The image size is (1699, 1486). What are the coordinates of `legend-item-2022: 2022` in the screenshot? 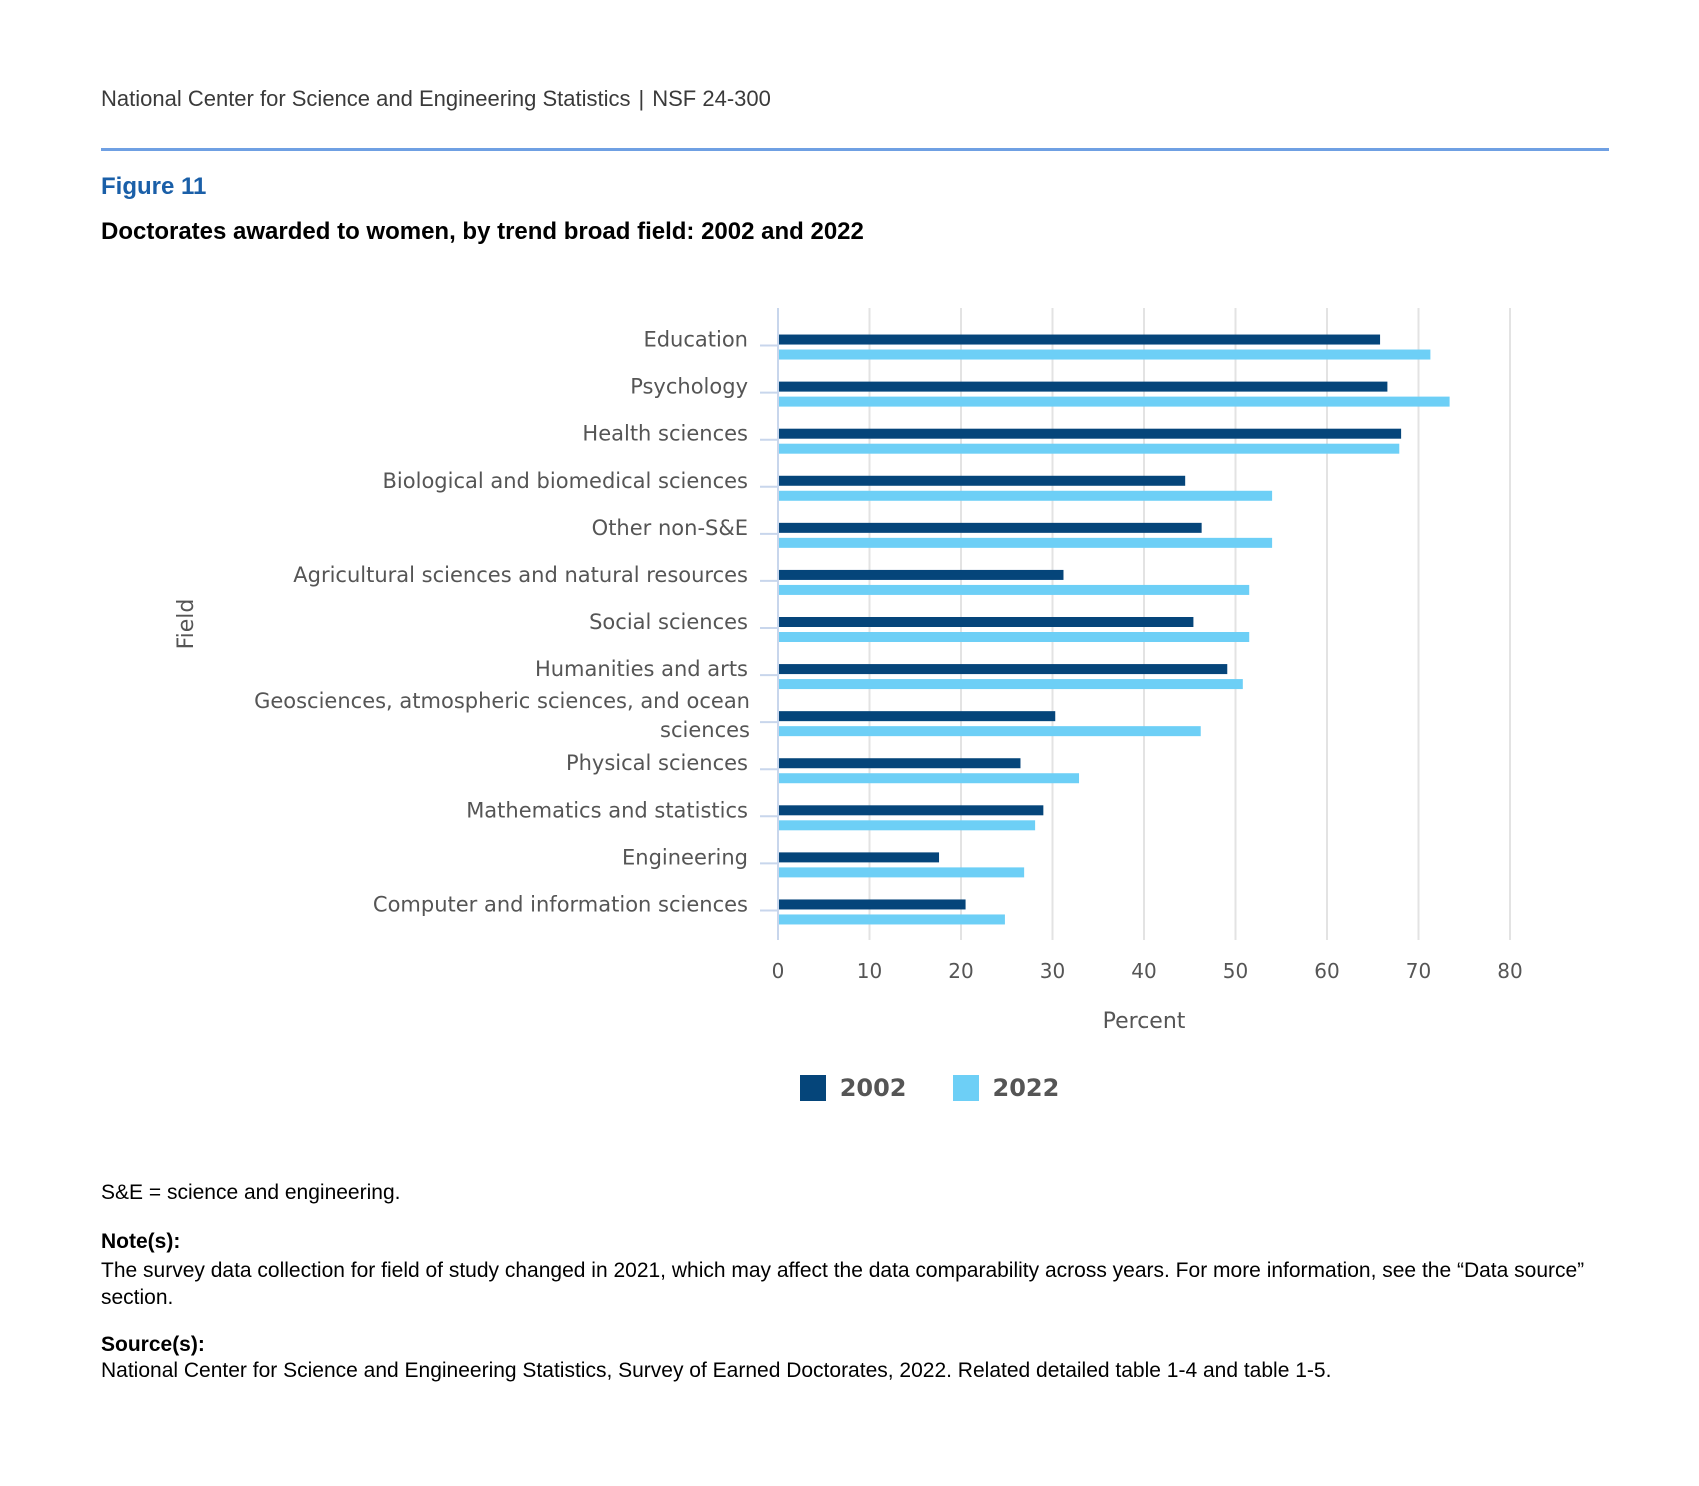 It's located at (1006, 1088).